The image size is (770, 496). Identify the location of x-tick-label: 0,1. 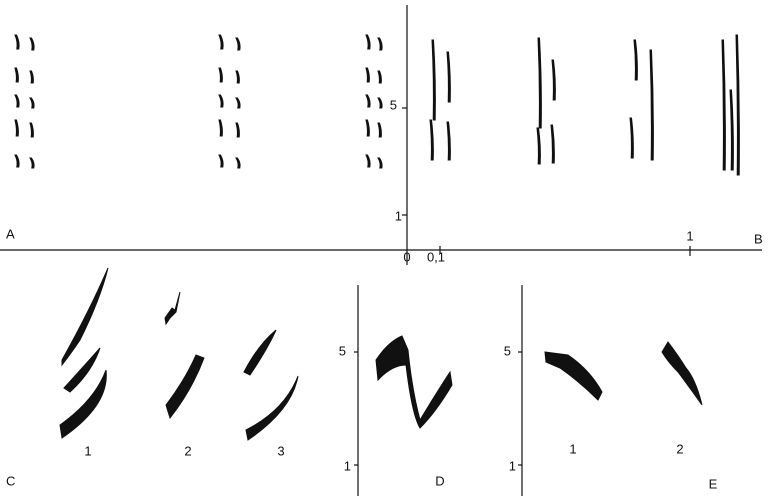
(436, 256).